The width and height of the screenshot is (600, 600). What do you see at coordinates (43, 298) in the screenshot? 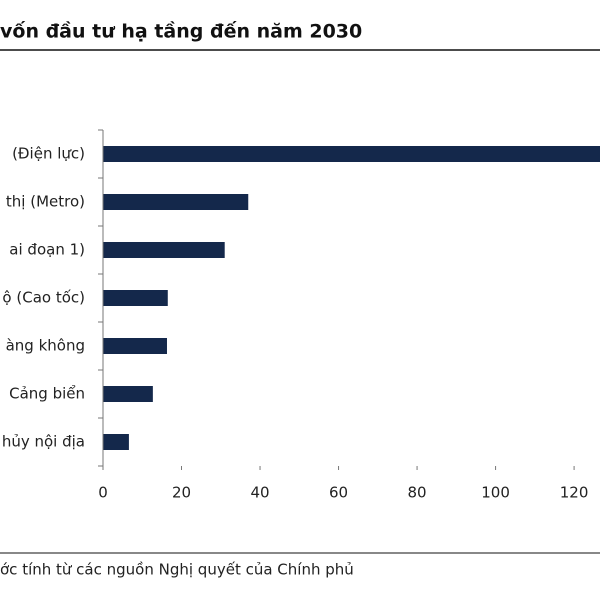
I see `y-tick-label: ộ (Cao tốc)` at bounding box center [43, 298].